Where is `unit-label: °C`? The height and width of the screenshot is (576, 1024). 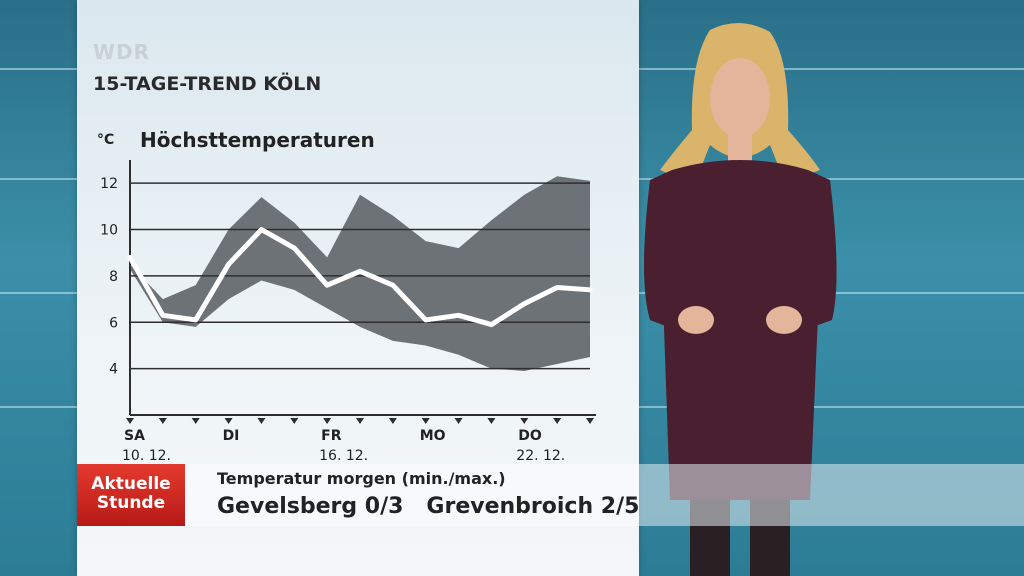
unit-label: °C is located at coordinates (106, 140).